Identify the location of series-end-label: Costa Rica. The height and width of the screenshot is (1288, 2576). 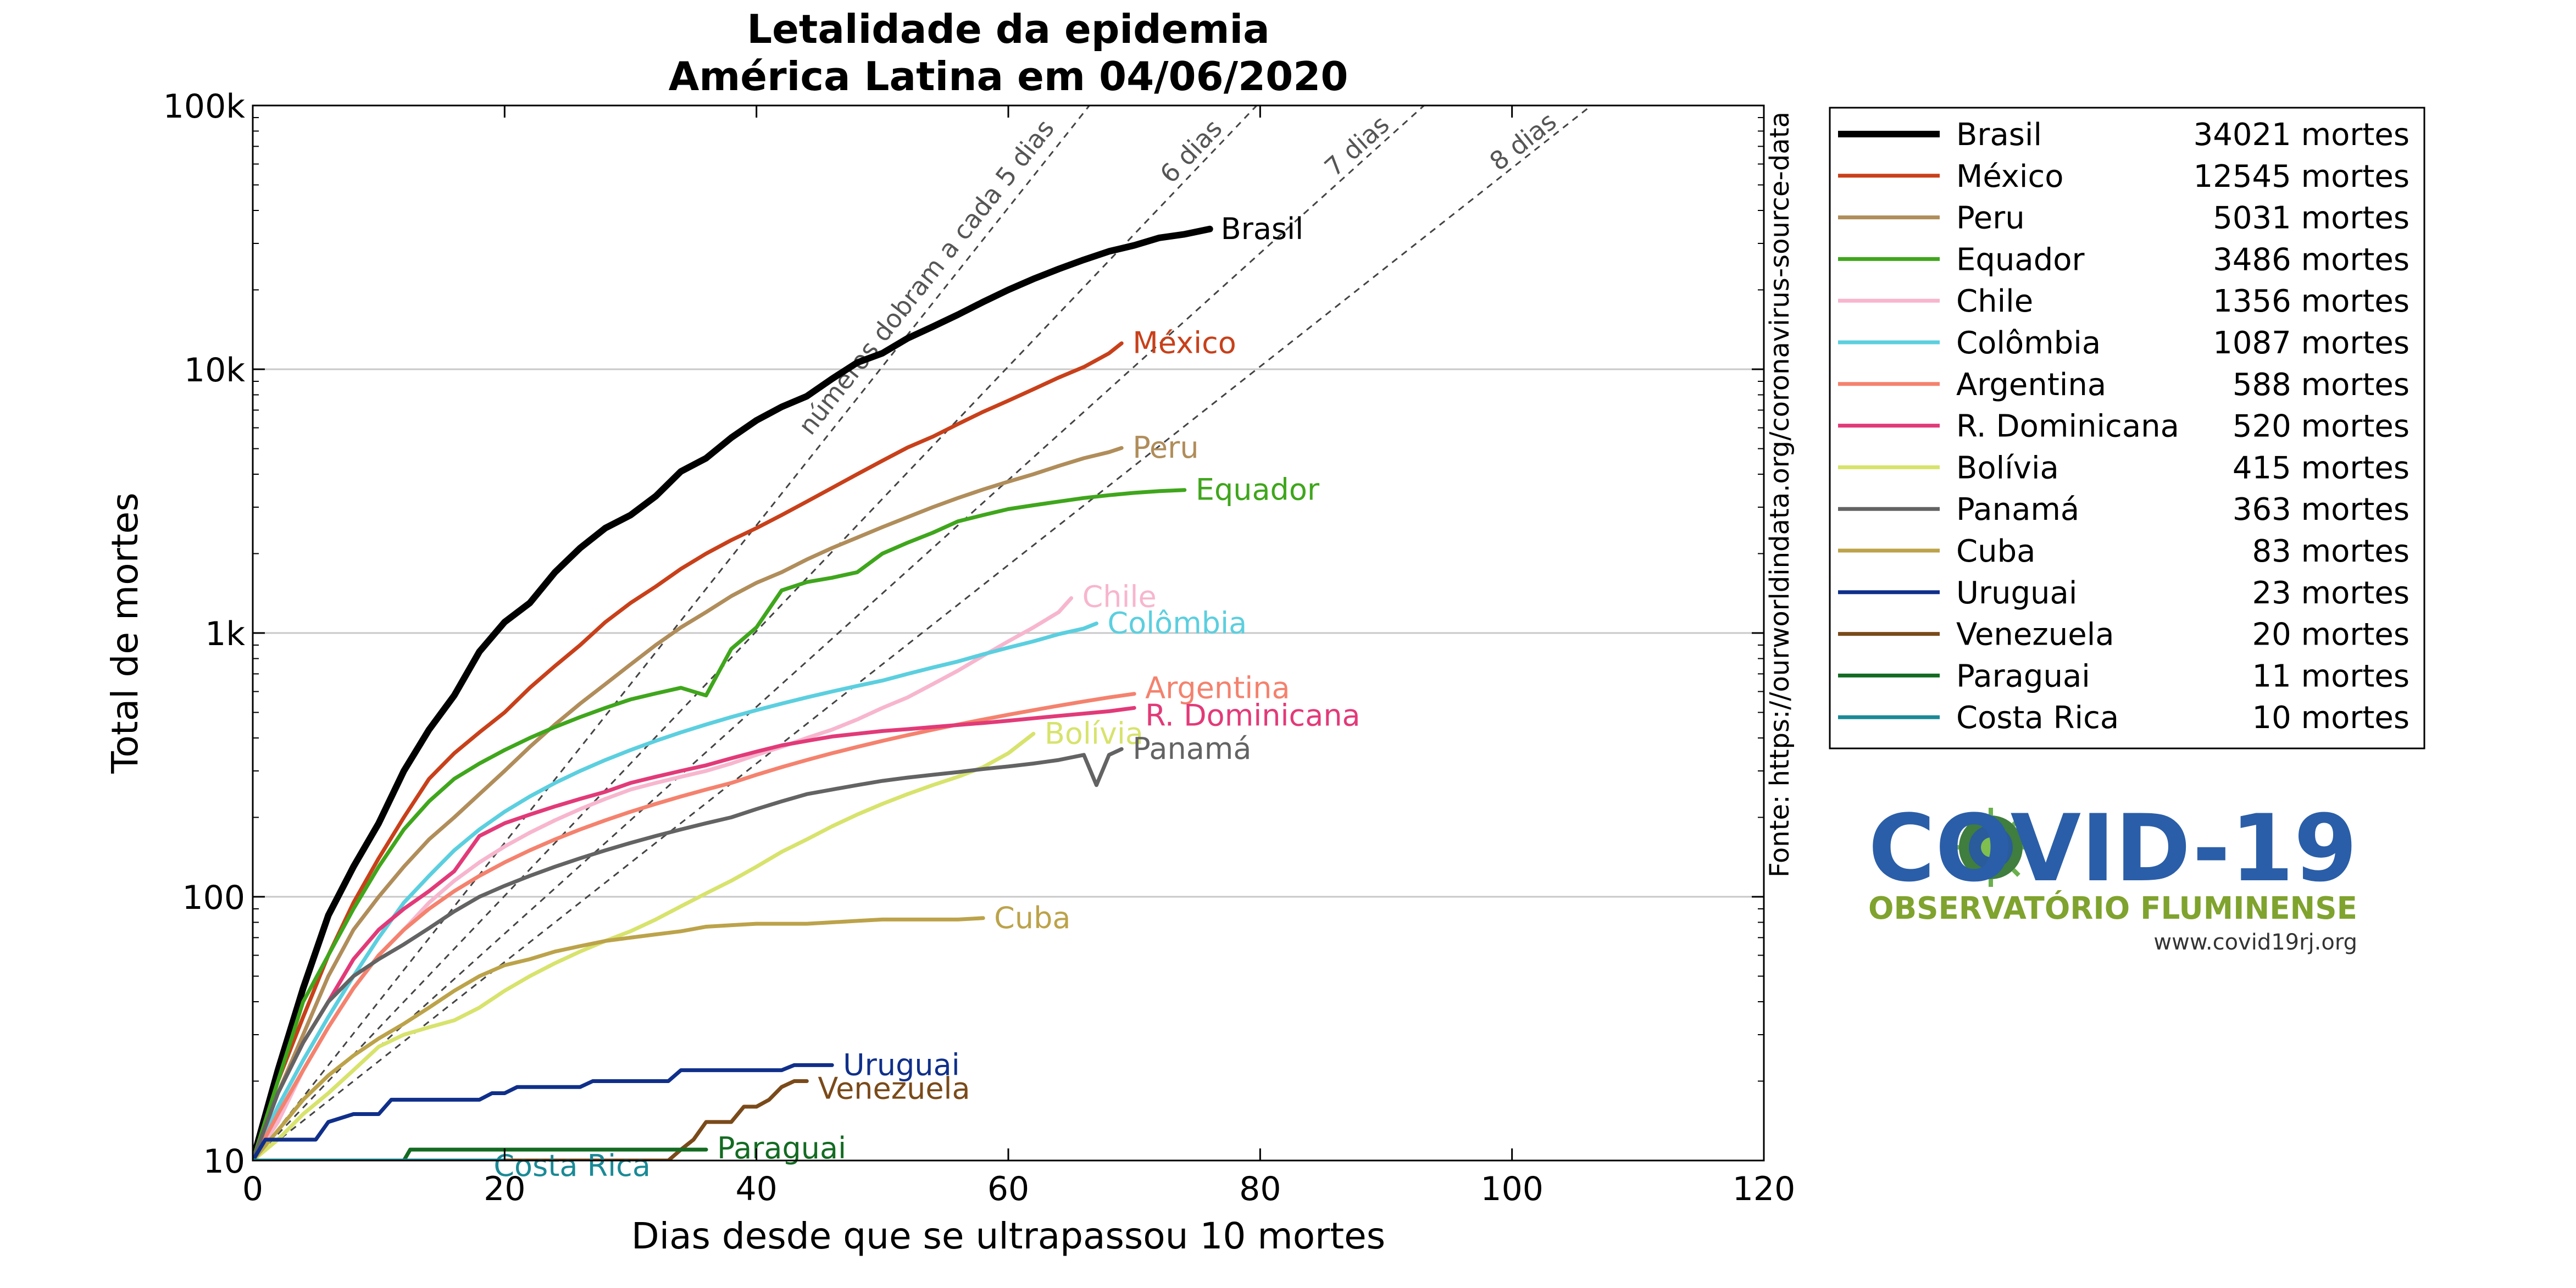
(572, 1165).